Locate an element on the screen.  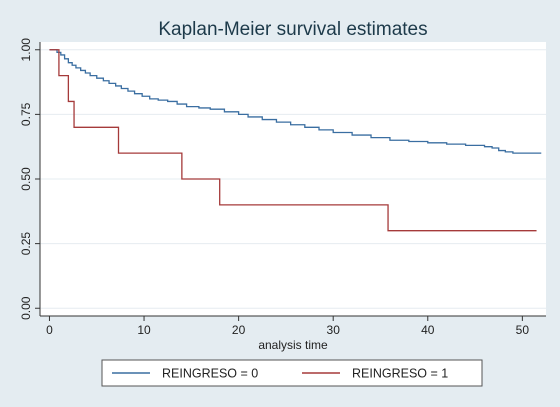
legend-label-1: REINGRESO = 0 is located at coordinates (210, 374).